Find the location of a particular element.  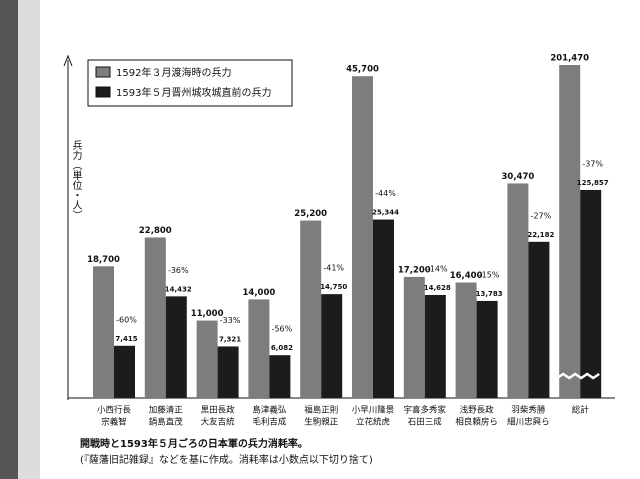

y-axis-arrow is located at coordinates (68, 60).